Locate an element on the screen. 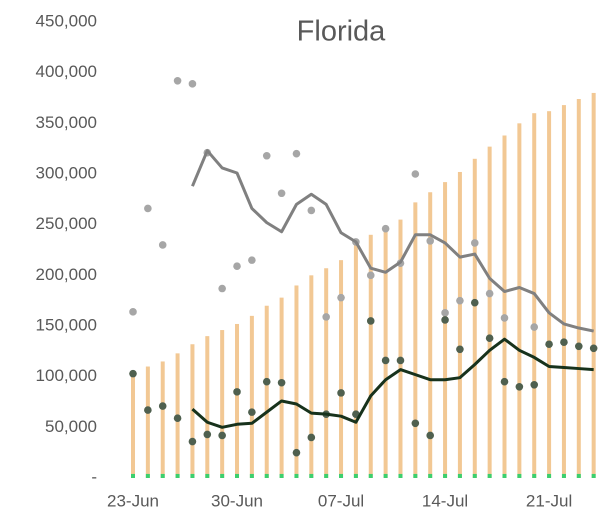 The height and width of the screenshot is (519, 601). y-tick-label: 400,000 is located at coordinates (66, 71).